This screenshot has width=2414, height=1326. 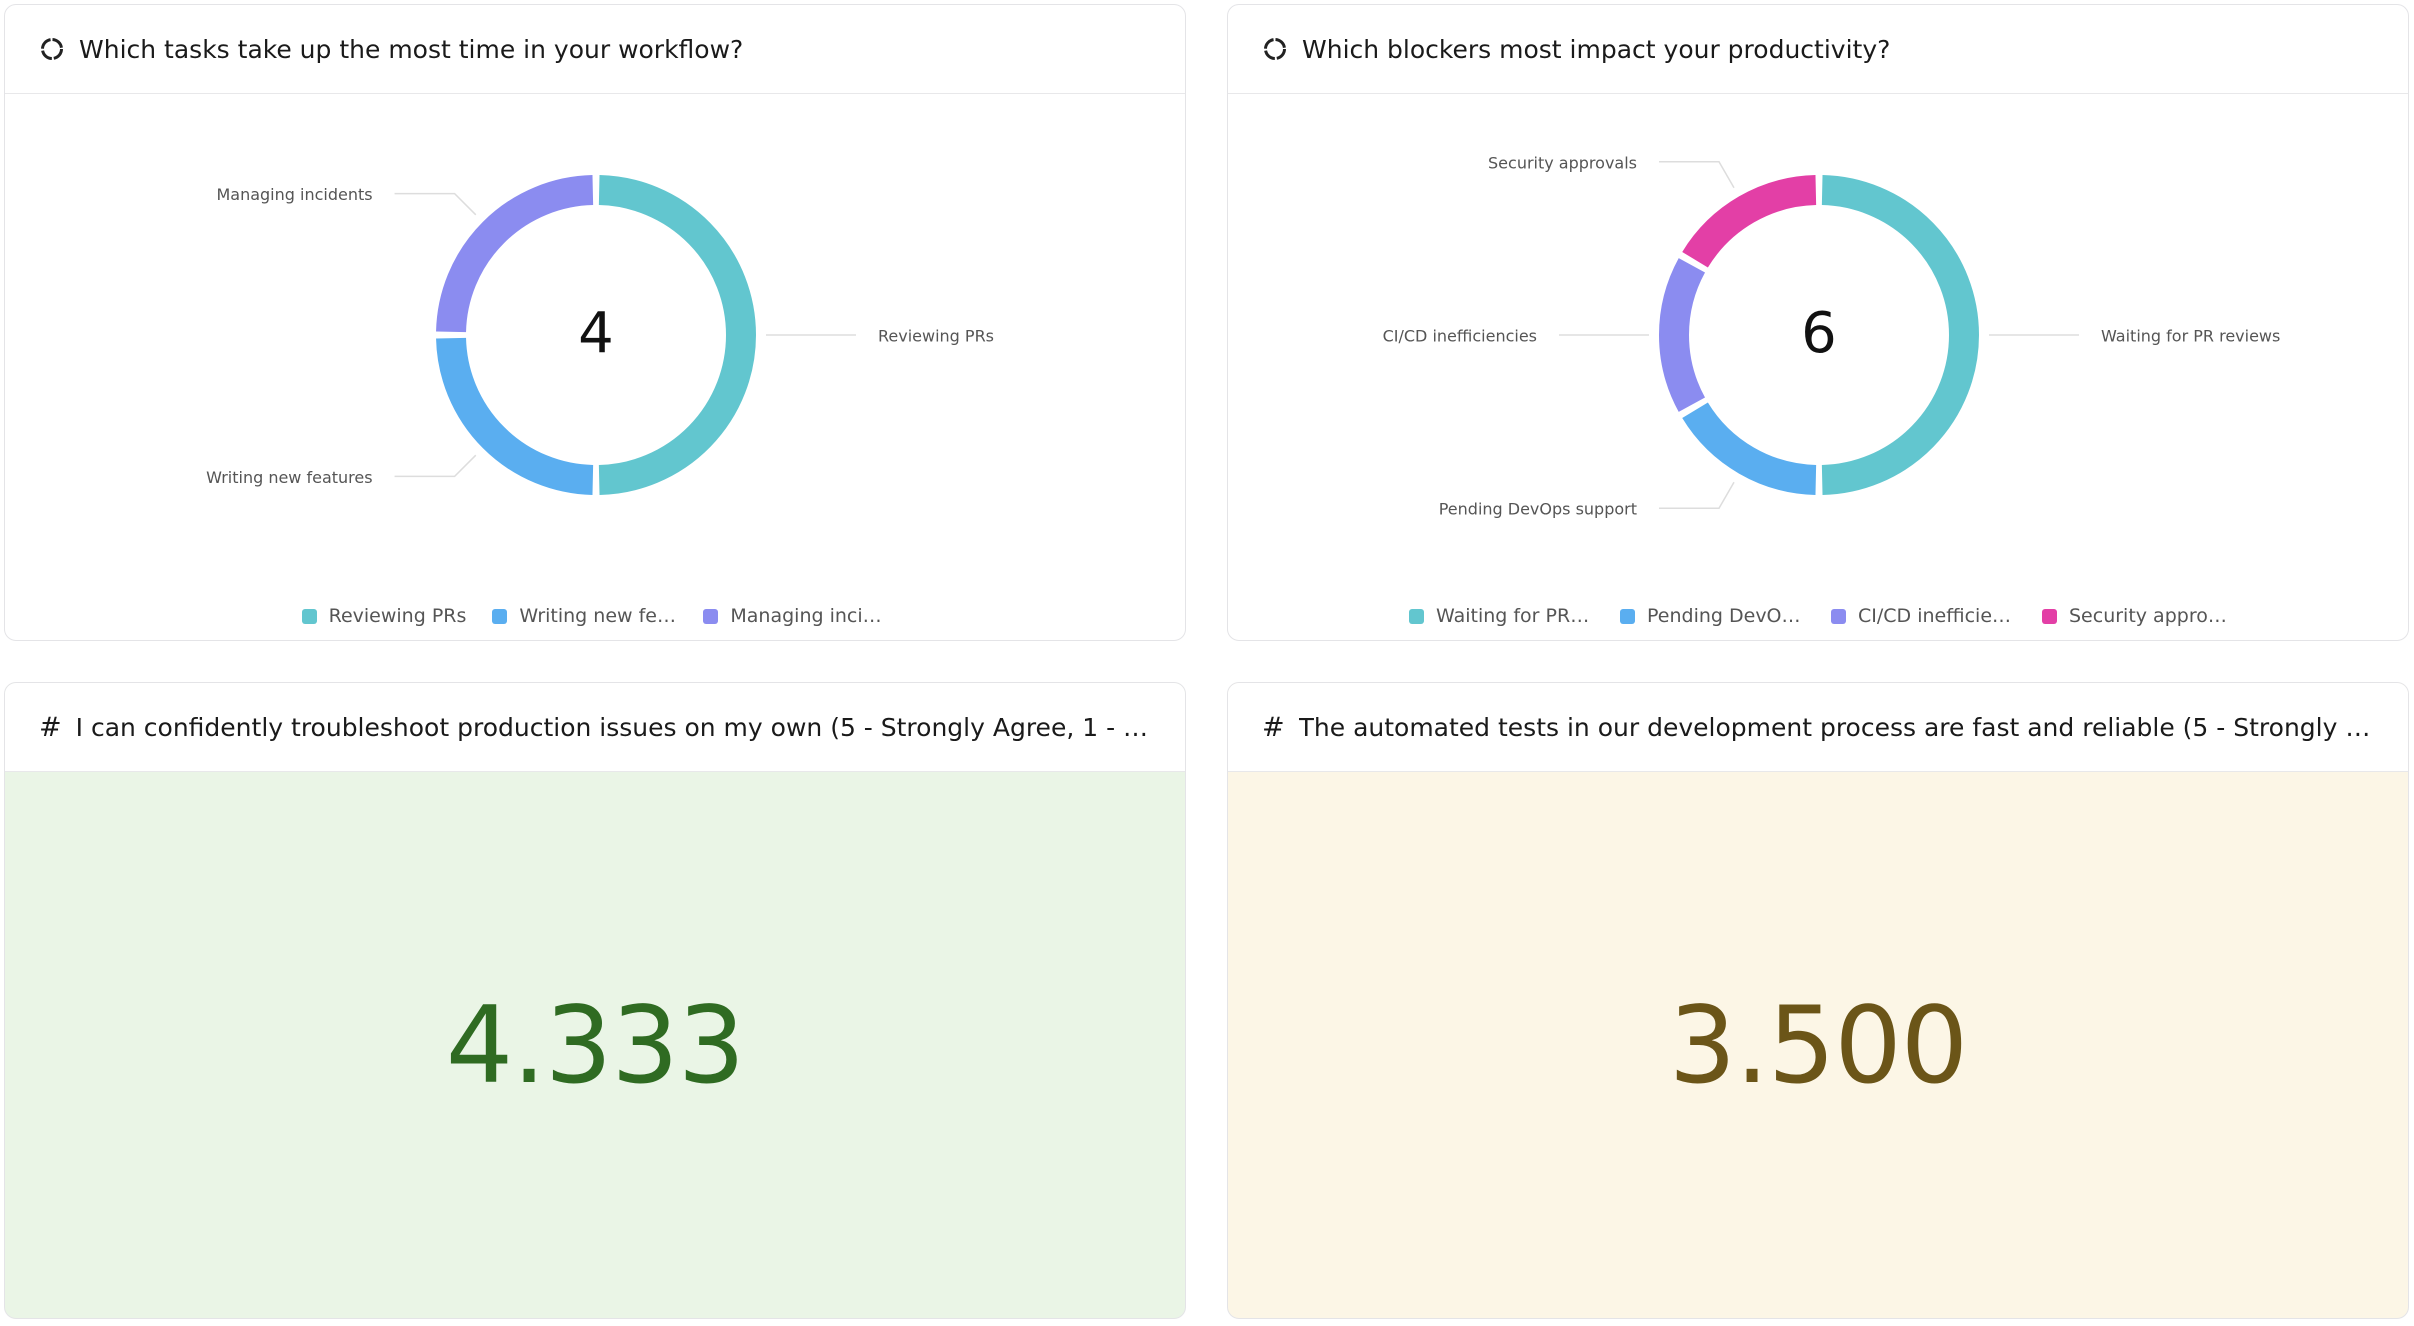 What do you see at coordinates (1460, 336) in the screenshot?
I see `callout-label: CI/CD inefficiencies` at bounding box center [1460, 336].